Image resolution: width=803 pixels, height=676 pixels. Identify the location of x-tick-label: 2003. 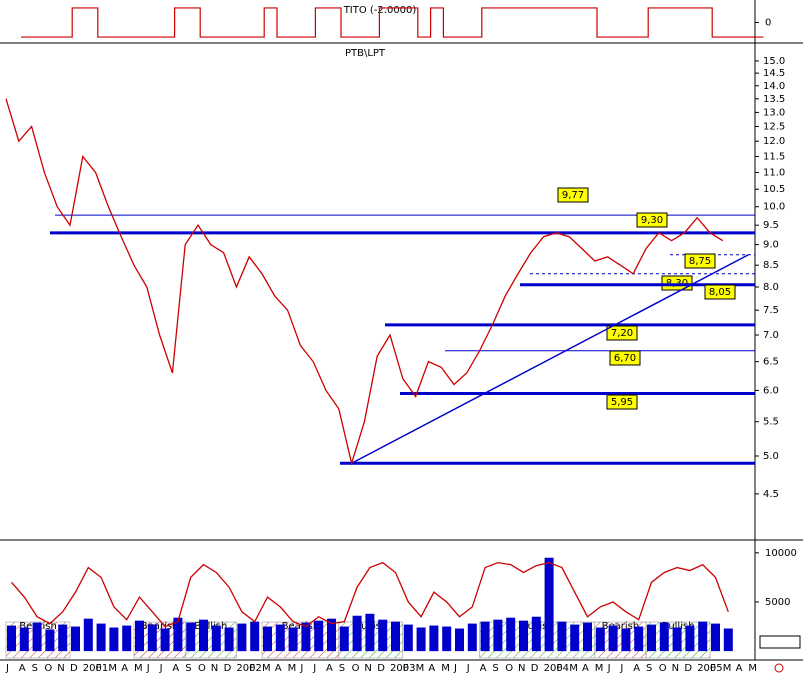
(402, 668).